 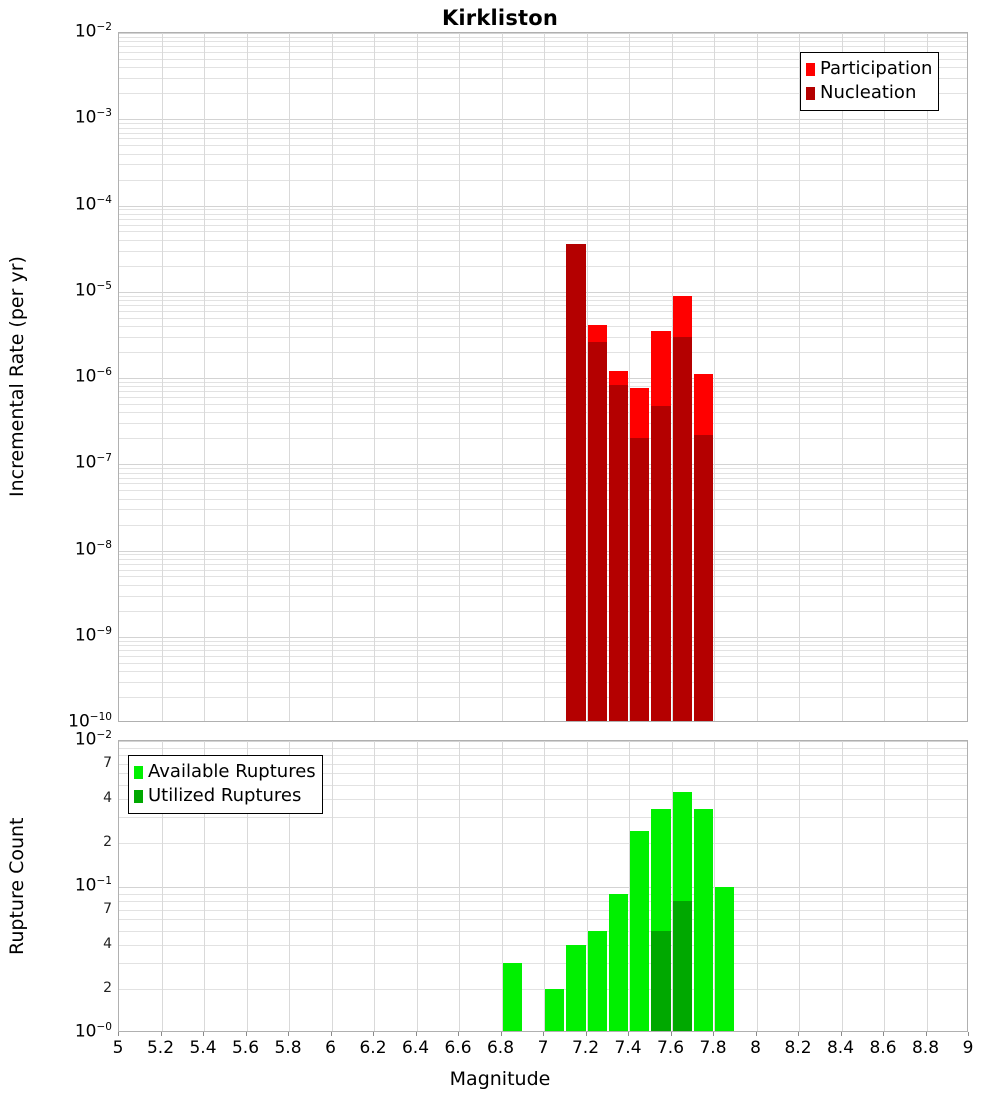 What do you see at coordinates (93, 203) in the screenshot?
I see `y-axis-tick-label: 10⁻⁴` at bounding box center [93, 203].